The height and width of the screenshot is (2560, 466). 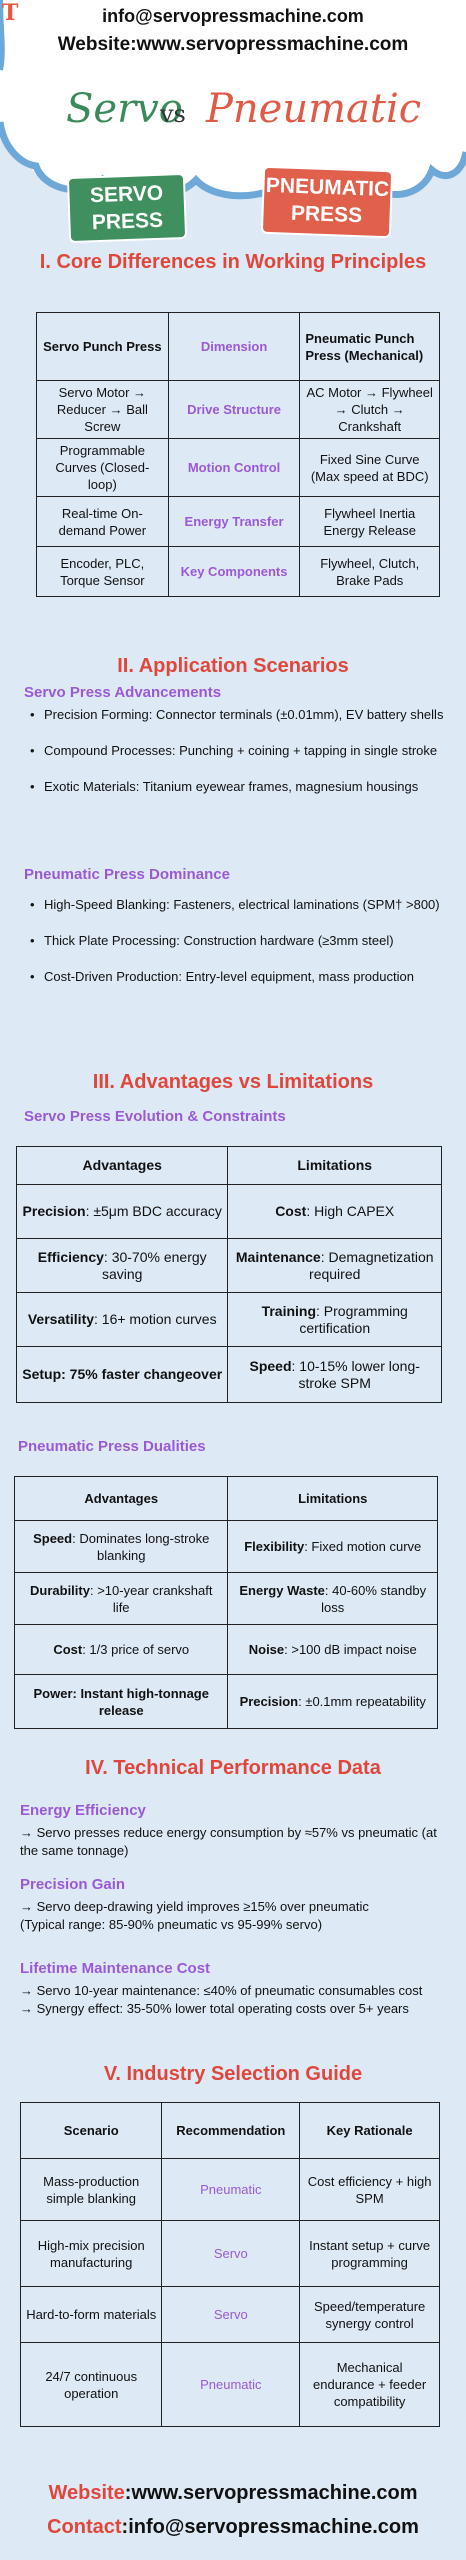 I want to click on table-cell: Maintenance: Demagnetization required, so click(x=334, y=1265).